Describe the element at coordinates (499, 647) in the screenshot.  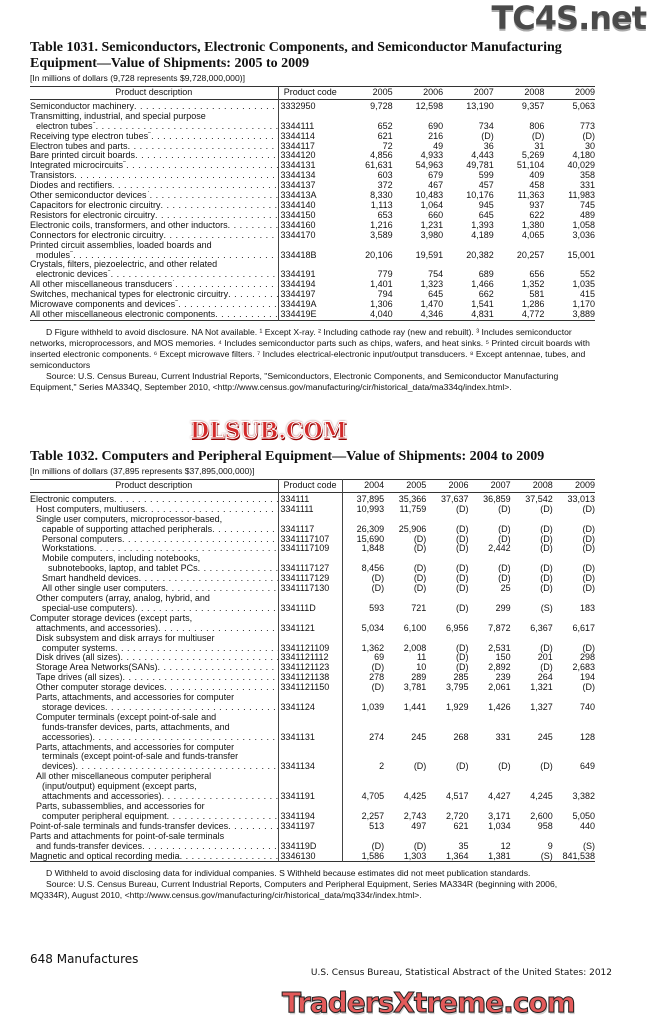
I see `value-2007: 2,531` at that location.